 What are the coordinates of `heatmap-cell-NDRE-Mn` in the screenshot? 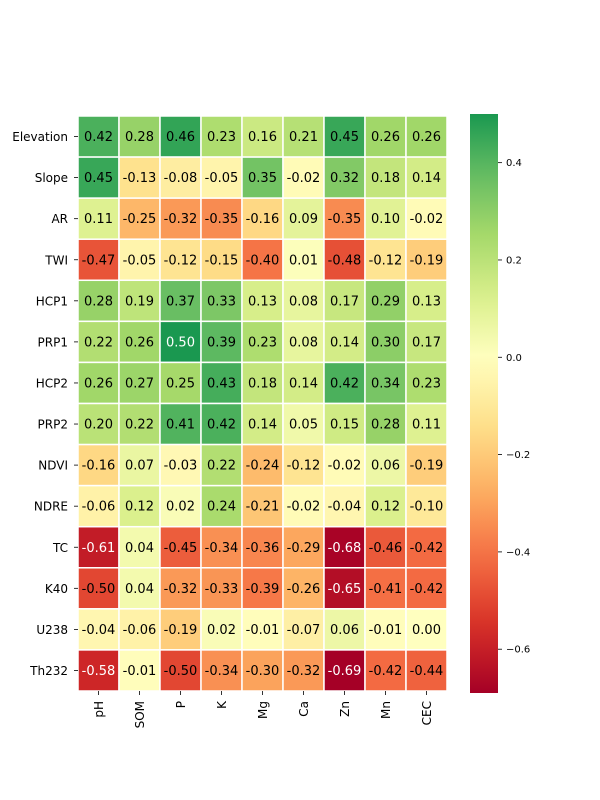 It's located at (385, 506).